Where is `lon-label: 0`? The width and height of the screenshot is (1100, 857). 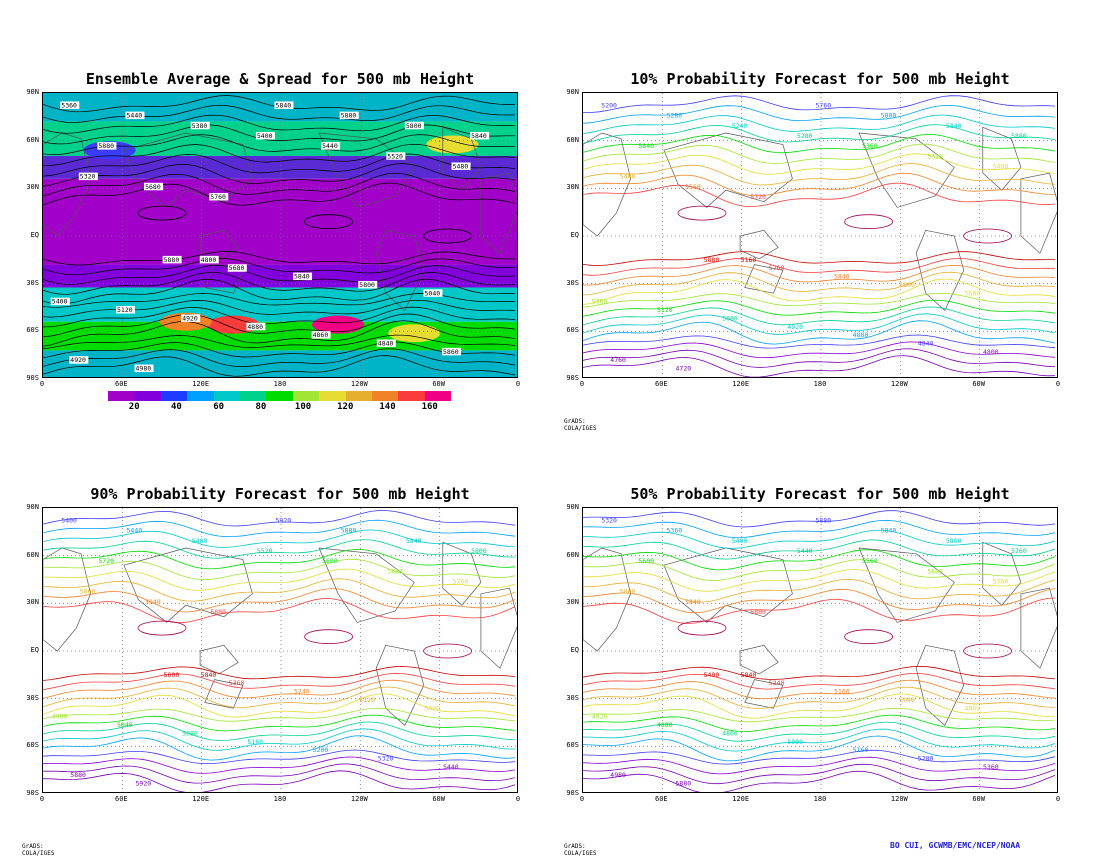 lon-label: 0 is located at coordinates (518, 384).